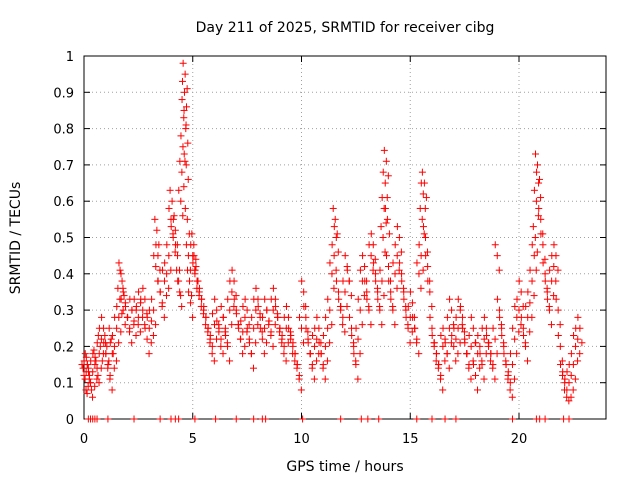  Describe the element at coordinates (84, 439) in the screenshot. I see `x-tick-label: 0` at that location.